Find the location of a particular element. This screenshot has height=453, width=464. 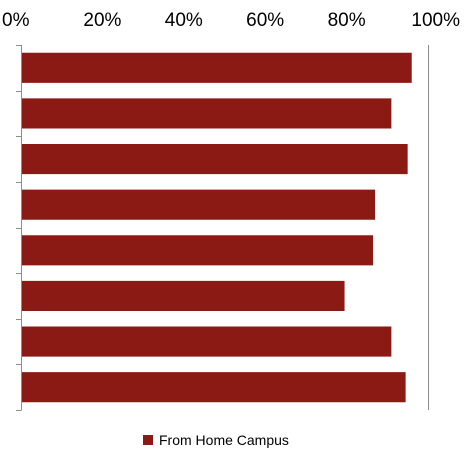

legend: From Home Campus is located at coordinates (216, 440).